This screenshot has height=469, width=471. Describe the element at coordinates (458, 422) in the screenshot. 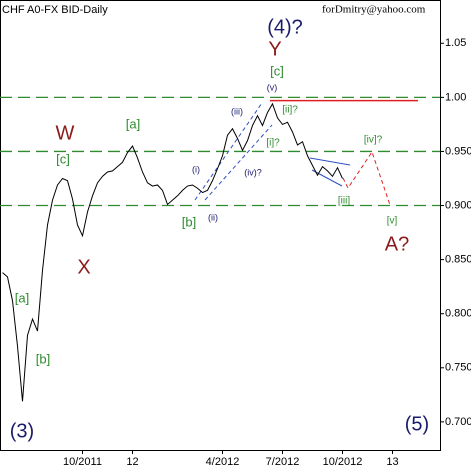

I see `y-tick-label: 0.700` at that location.